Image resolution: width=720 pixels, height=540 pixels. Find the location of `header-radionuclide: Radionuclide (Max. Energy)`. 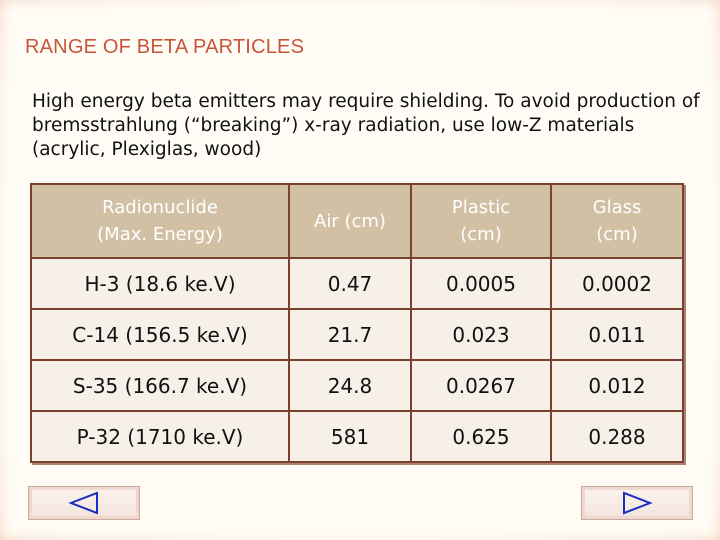

header-radionuclide: Radionuclide (Max. Energy) is located at coordinates (160, 221).